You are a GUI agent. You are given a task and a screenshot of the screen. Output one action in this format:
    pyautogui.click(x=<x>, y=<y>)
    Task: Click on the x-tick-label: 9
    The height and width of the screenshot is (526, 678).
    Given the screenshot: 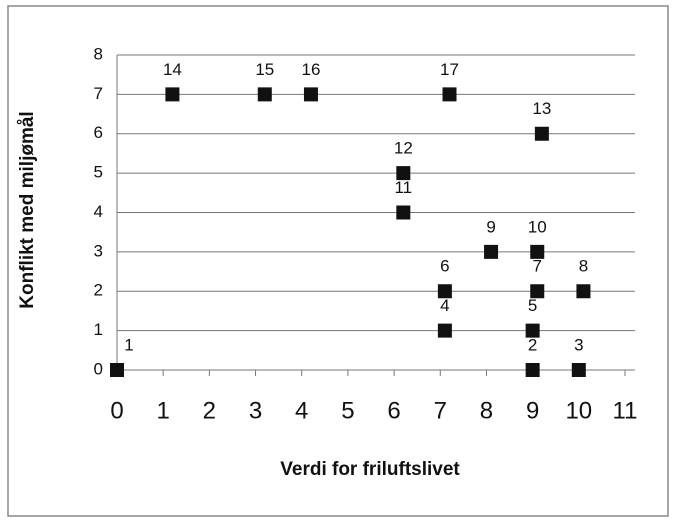 What is the action you would take?
    pyautogui.click(x=532, y=410)
    